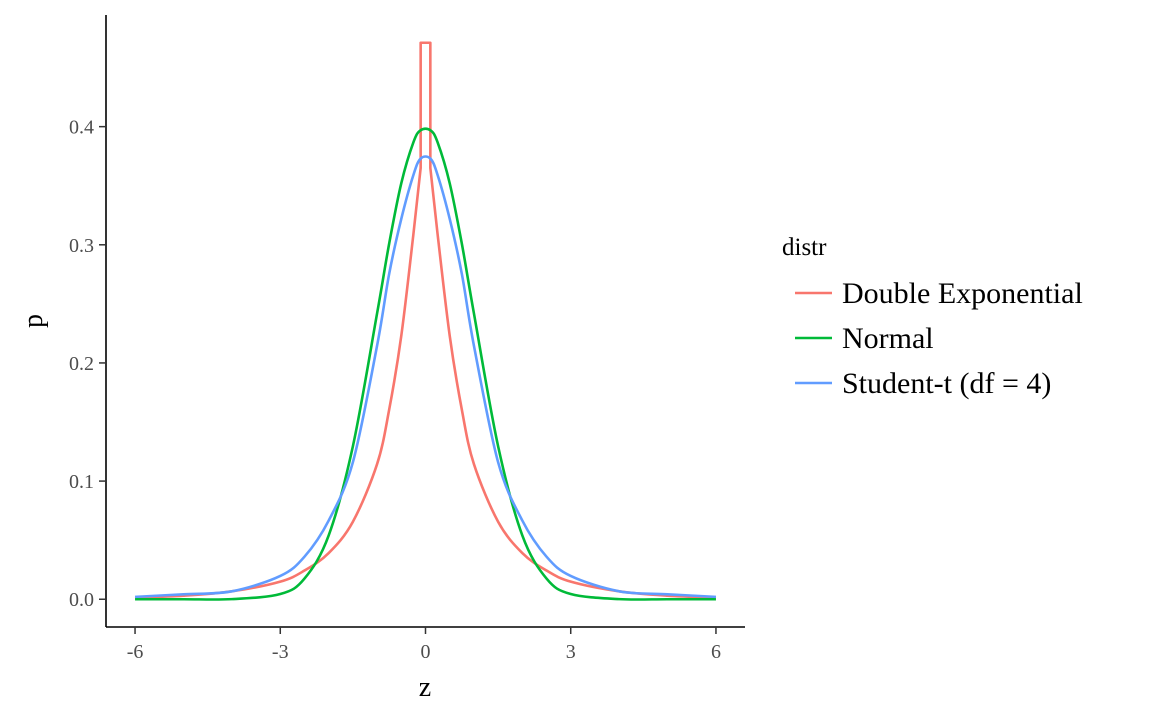 Image resolution: width=1152 pixels, height=711 pixels. I want to click on x-tick-label: -6, so click(135, 652).